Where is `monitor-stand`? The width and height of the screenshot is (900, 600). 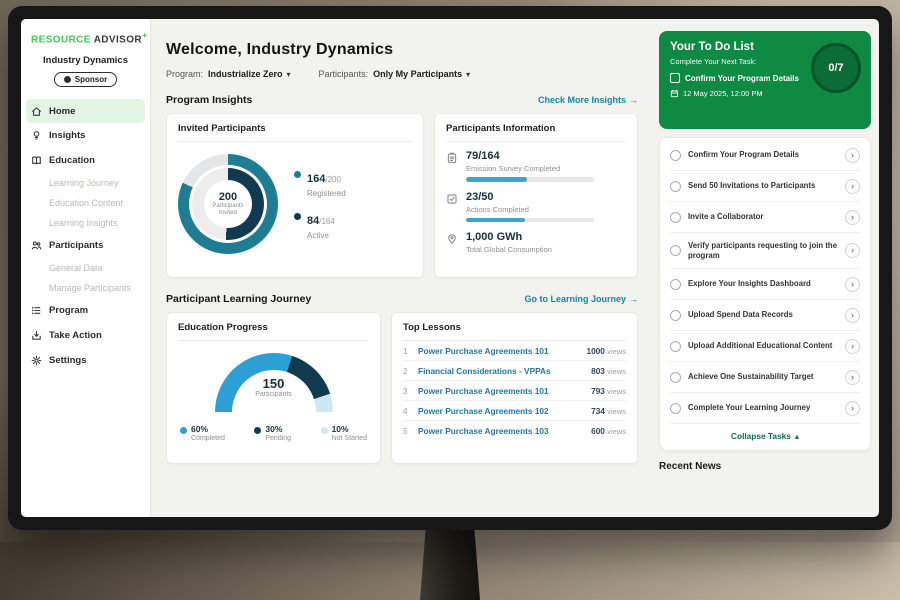 monitor-stand is located at coordinates (450, 562).